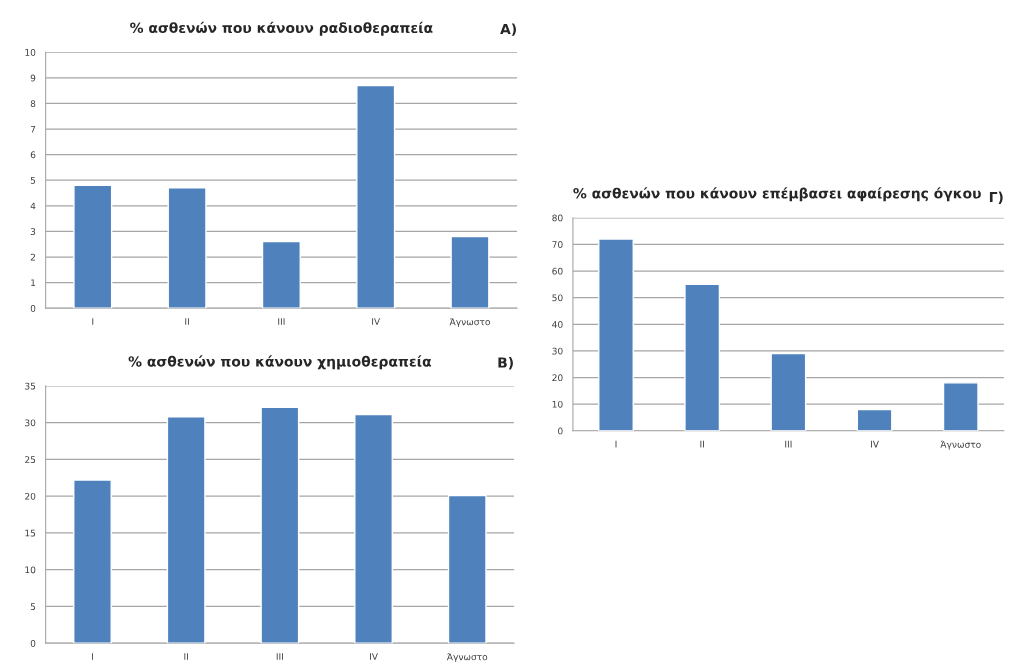 This screenshot has width=1014, height=670. What do you see at coordinates (505, 363) in the screenshot?
I see `text: B)` at bounding box center [505, 363].